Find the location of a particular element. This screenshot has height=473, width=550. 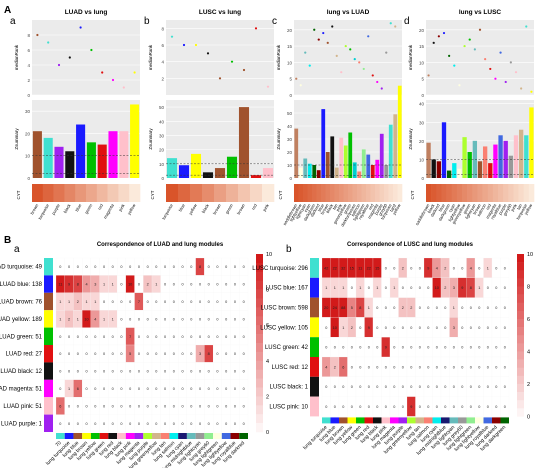

module-label: green is located at coordinates (229, 208).